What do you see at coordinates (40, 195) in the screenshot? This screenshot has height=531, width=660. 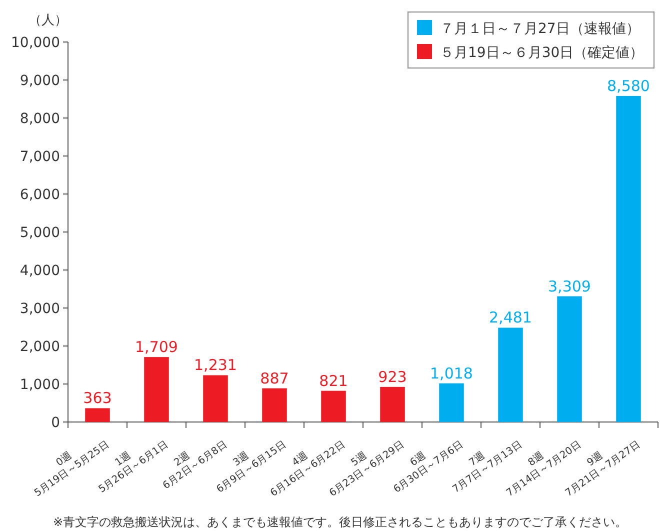 I see `y-tick-label: 6,000` at bounding box center [40, 195].